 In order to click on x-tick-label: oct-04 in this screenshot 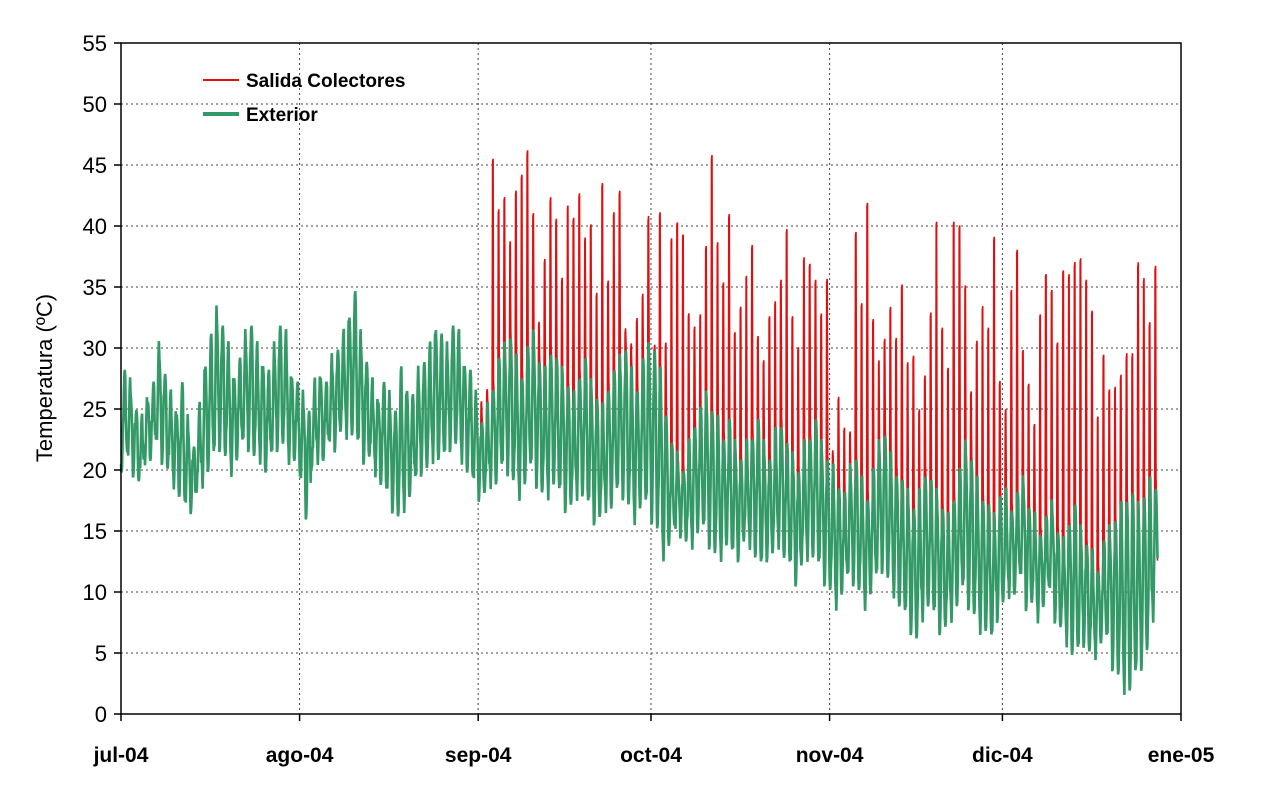, I will do `click(651, 755)`.